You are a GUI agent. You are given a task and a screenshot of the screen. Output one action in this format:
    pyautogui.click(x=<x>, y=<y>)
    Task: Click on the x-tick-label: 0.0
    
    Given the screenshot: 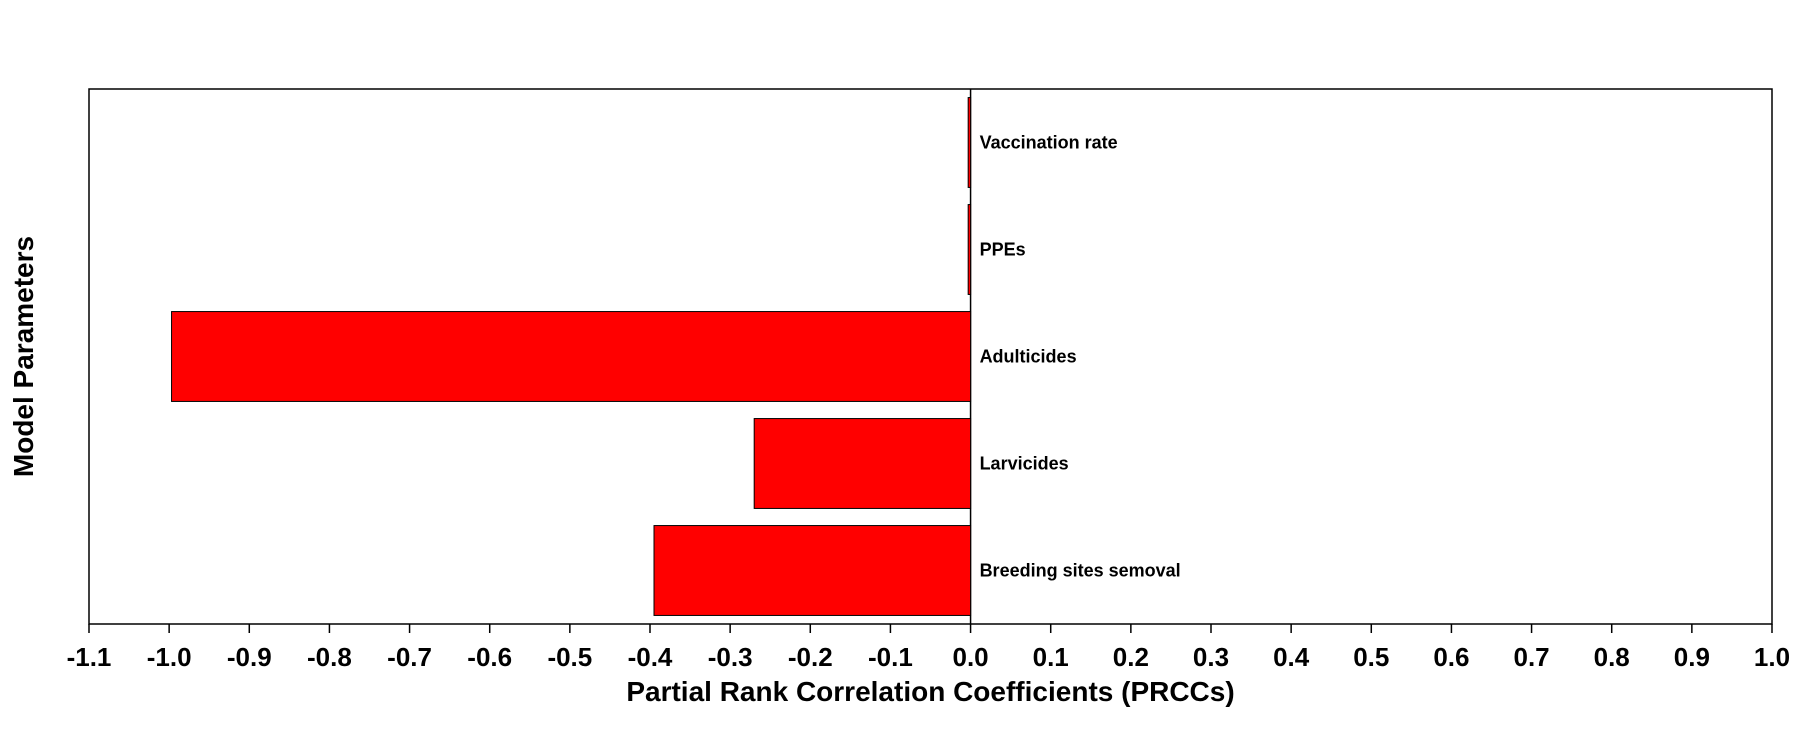 What is the action you would take?
    pyautogui.click(x=970, y=657)
    